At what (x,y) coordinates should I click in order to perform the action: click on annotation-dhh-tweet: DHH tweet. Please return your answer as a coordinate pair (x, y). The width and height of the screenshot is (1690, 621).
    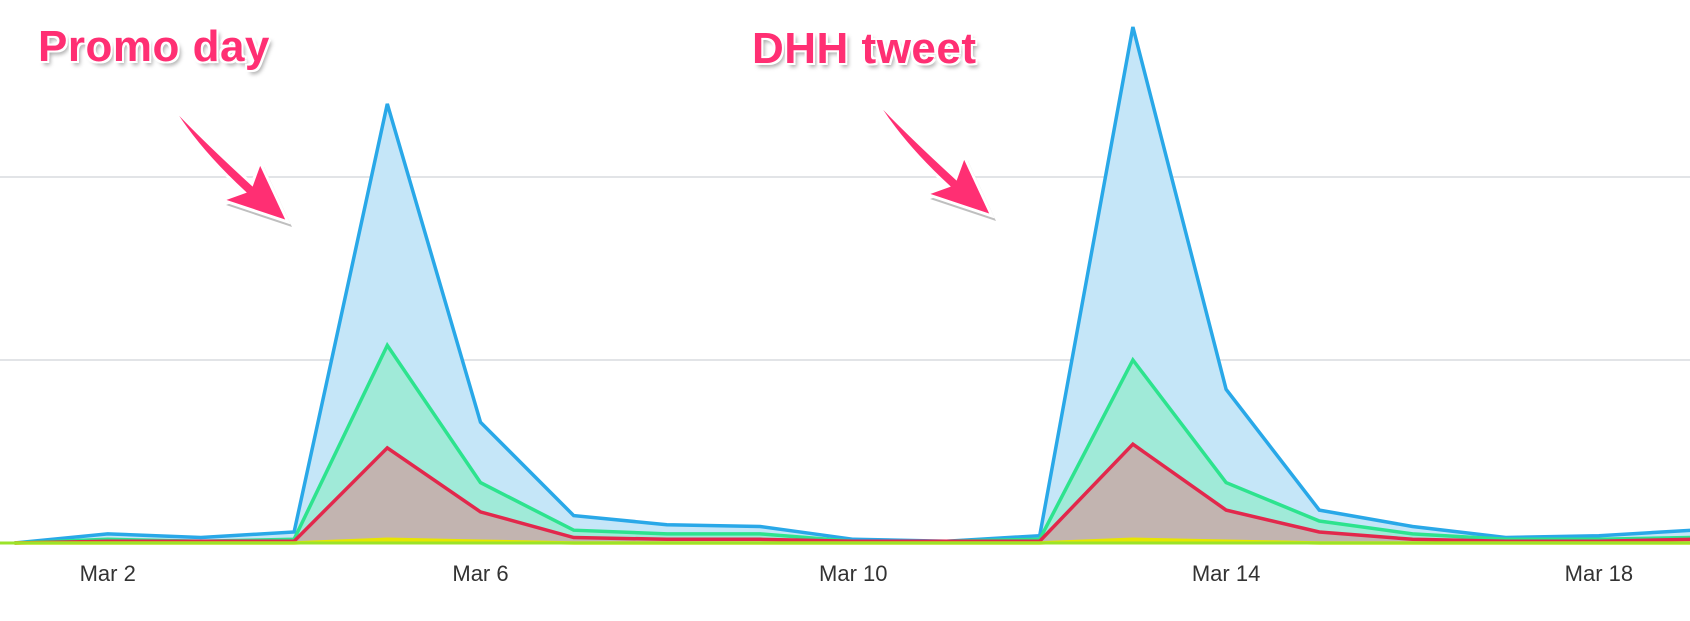
    Looking at the image, I should click on (864, 49).